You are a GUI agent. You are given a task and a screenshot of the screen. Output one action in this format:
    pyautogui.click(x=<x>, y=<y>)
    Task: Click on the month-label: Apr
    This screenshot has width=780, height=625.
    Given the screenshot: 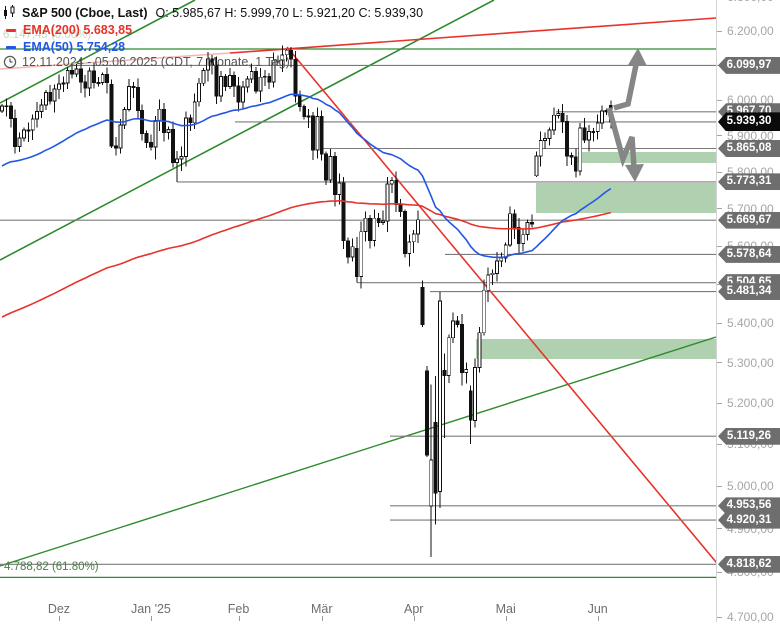 What is the action you would take?
    pyautogui.click(x=413, y=609)
    